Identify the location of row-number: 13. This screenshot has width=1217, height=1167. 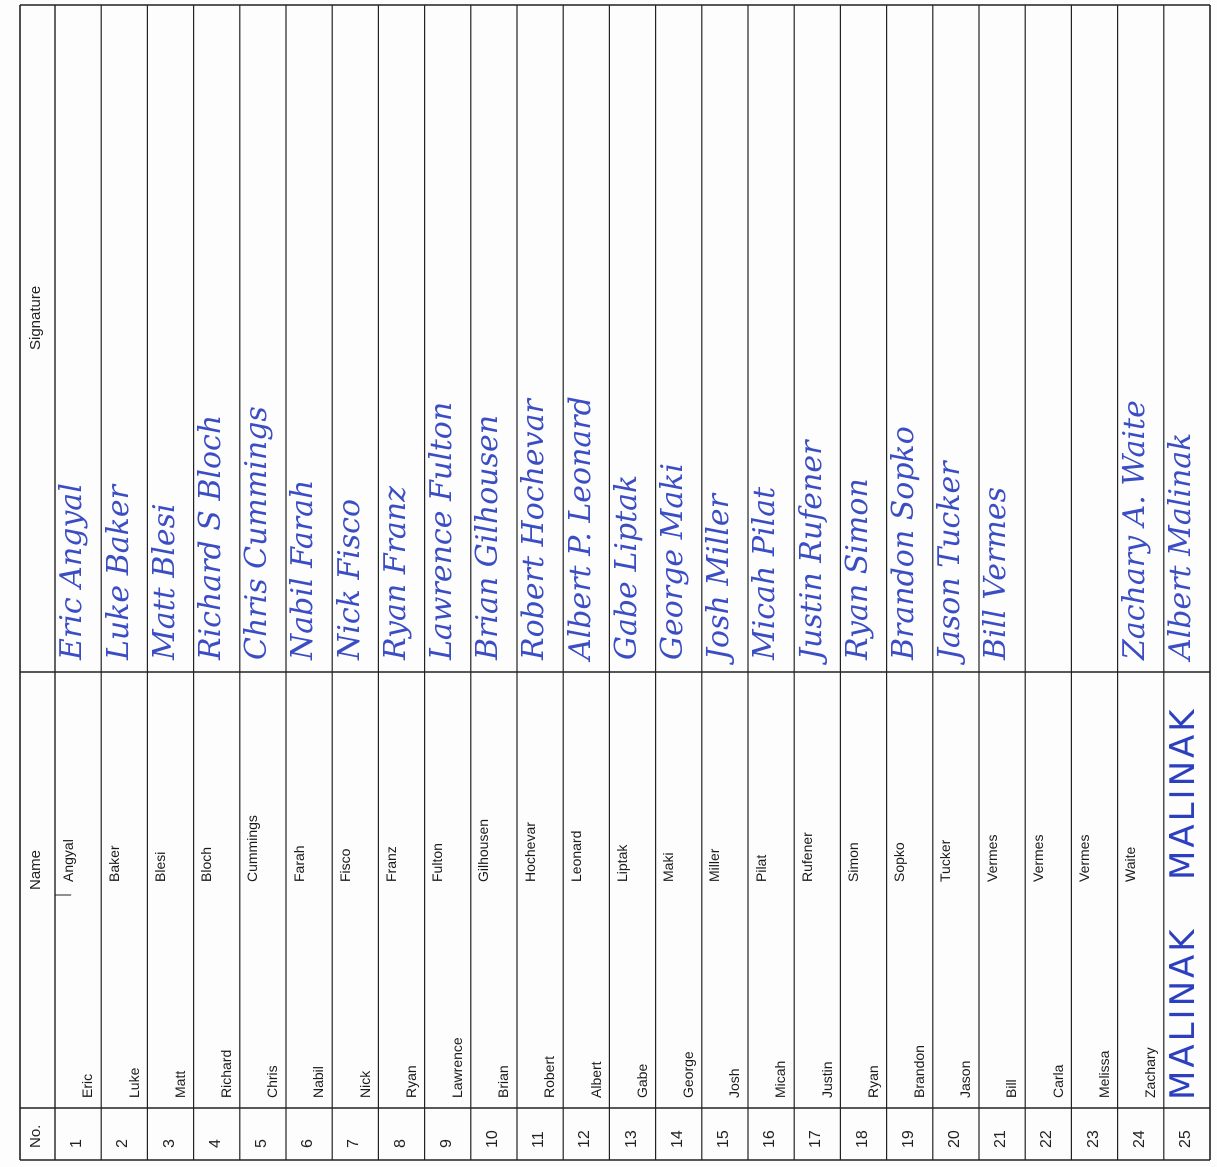
(631, 1139).